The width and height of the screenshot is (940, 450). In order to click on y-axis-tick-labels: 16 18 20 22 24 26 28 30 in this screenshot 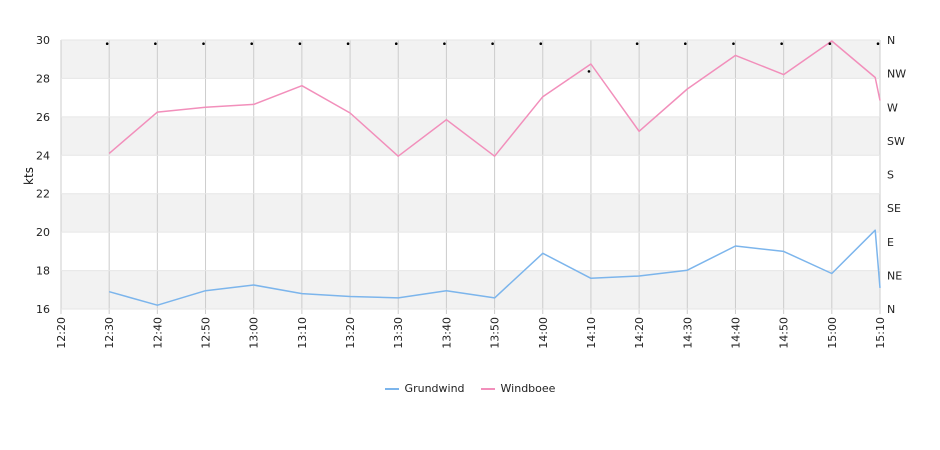, I will do `click(43, 175)`.